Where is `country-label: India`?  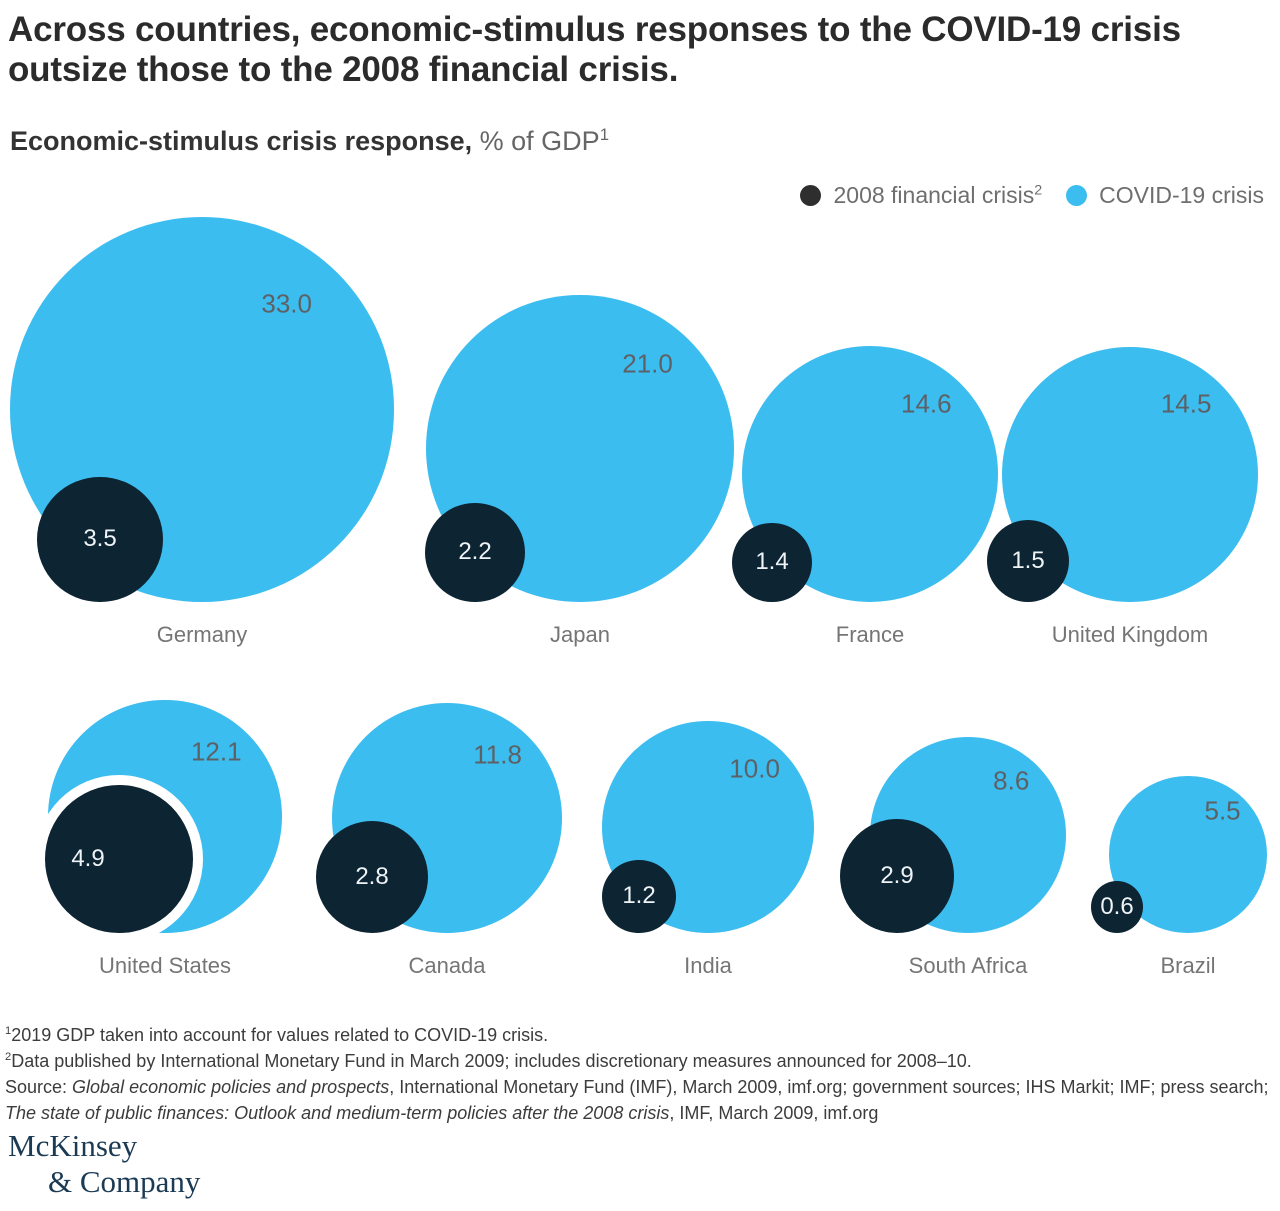 country-label: India is located at coordinates (708, 965).